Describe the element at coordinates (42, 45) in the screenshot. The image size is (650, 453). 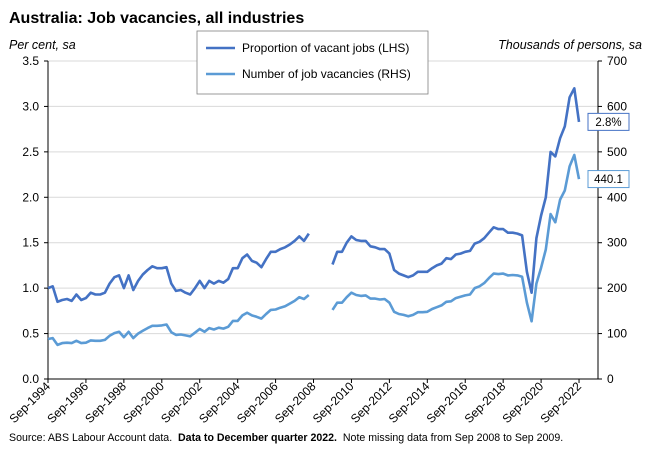
I see `left-axis-unit-label: Per cent, sa` at that location.